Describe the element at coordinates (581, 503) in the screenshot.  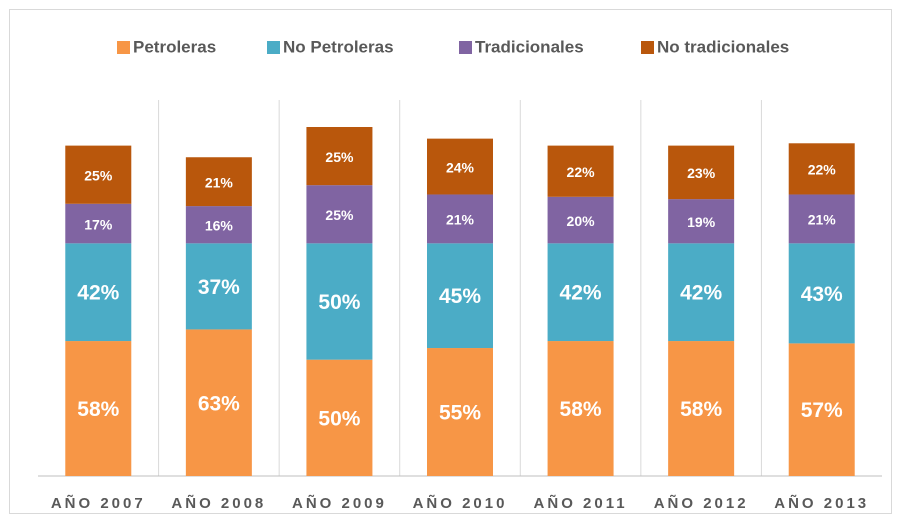
I see `x-tick-label: AÑO 2011` at that location.